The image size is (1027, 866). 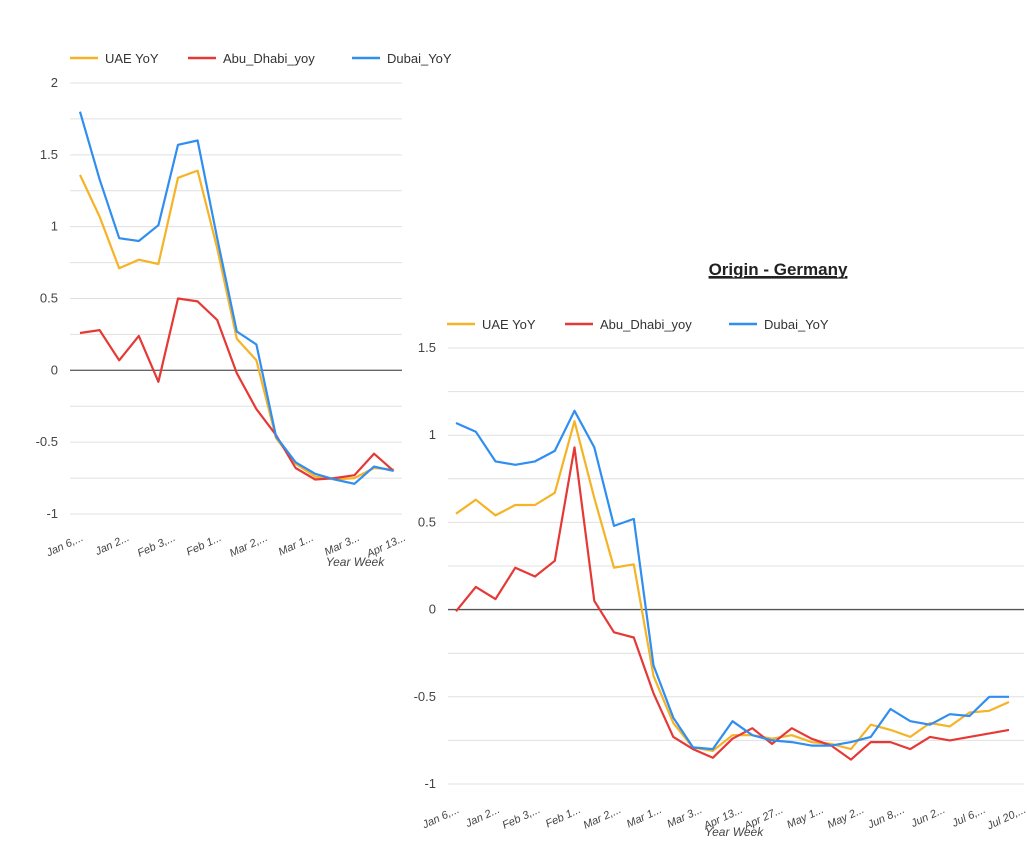 I want to click on y-tick-label: 2, so click(x=54, y=82).